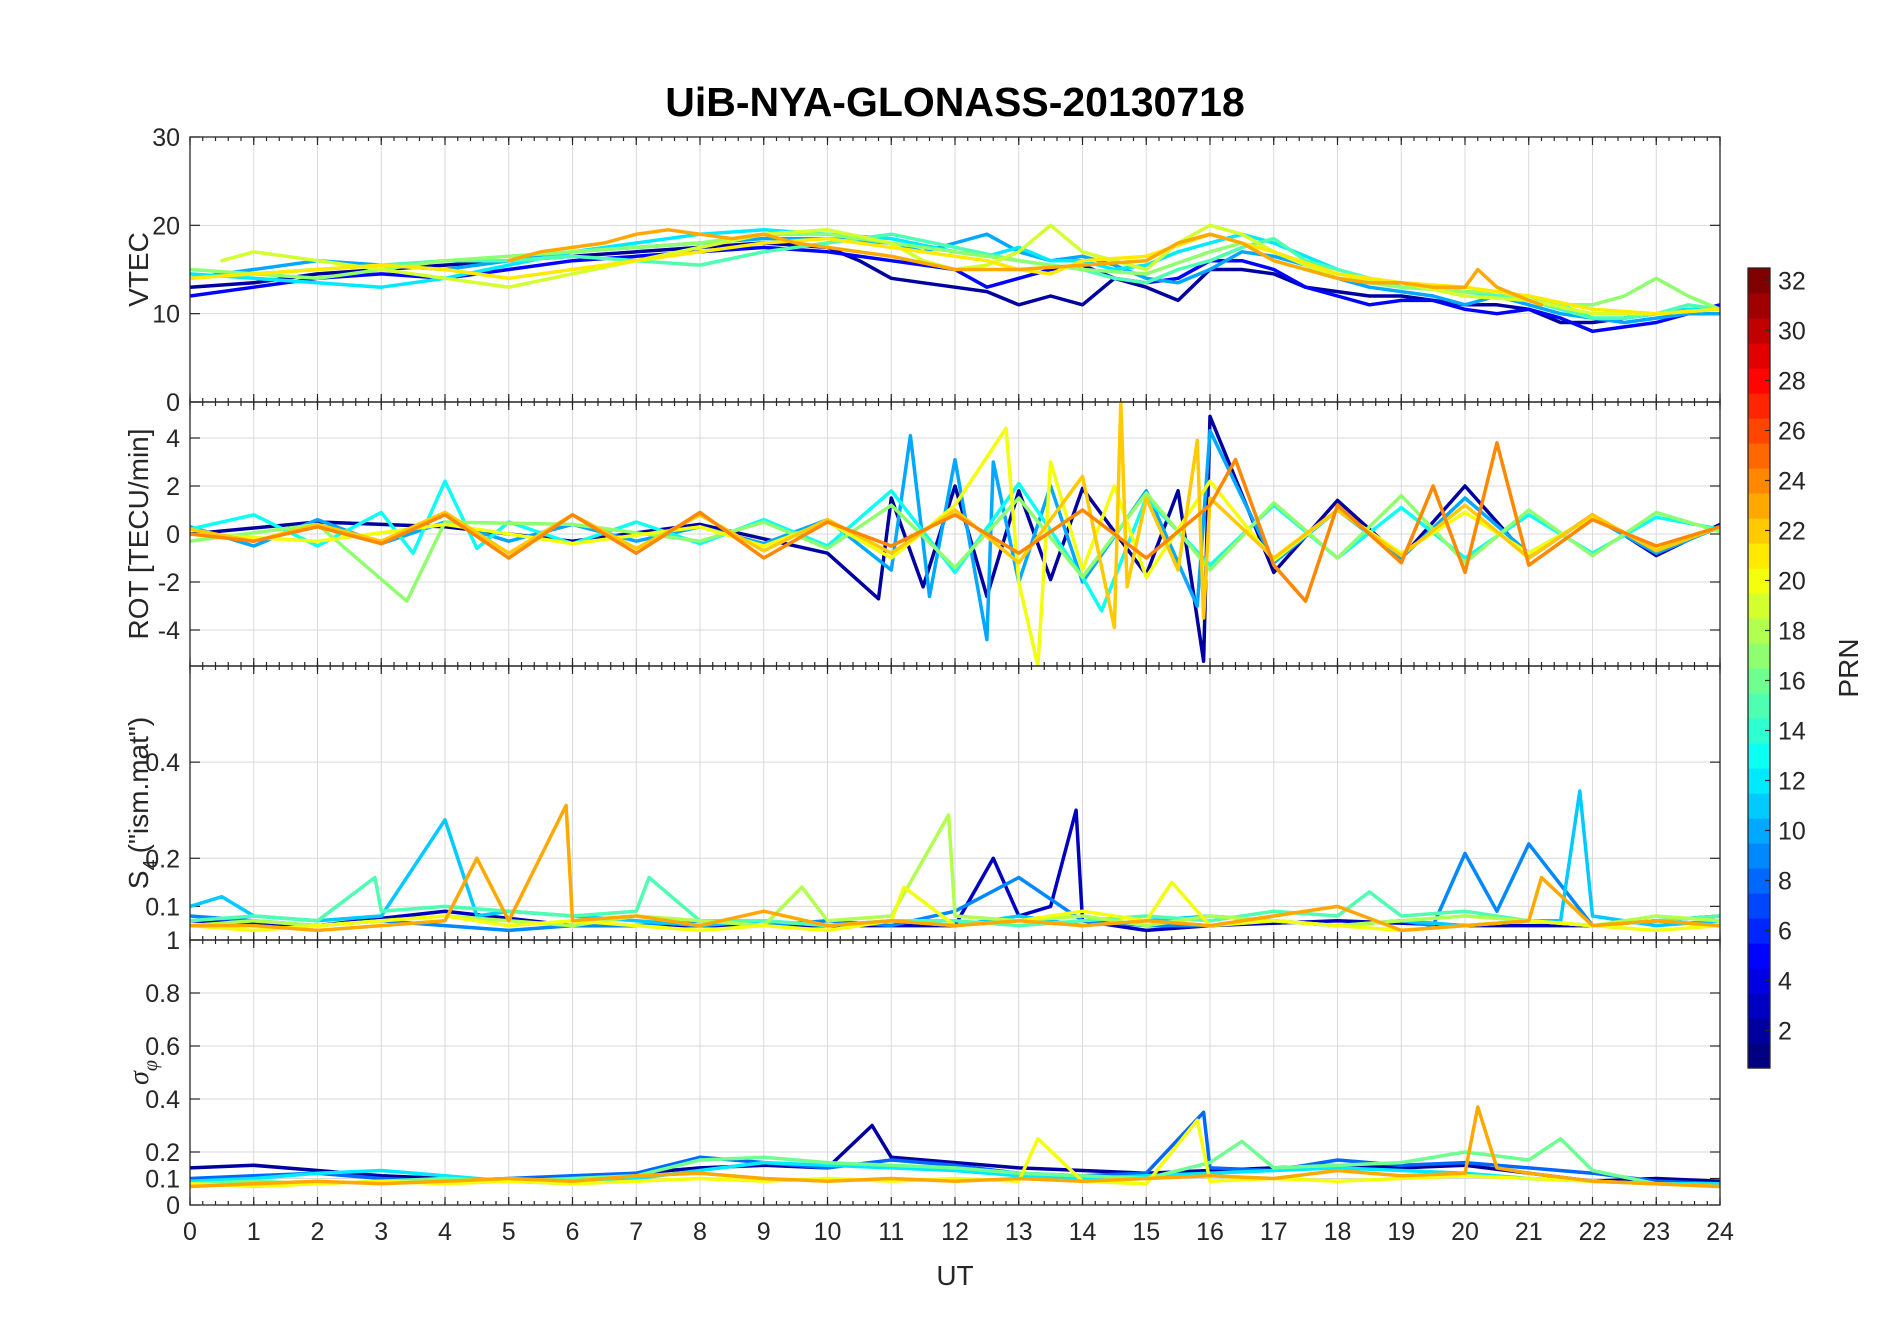 Image resolution: width=1902 pixels, height=1330 pixels. Describe the element at coordinates (1848, 667) in the screenshot. I see `colorbar-label: PRN` at that location.